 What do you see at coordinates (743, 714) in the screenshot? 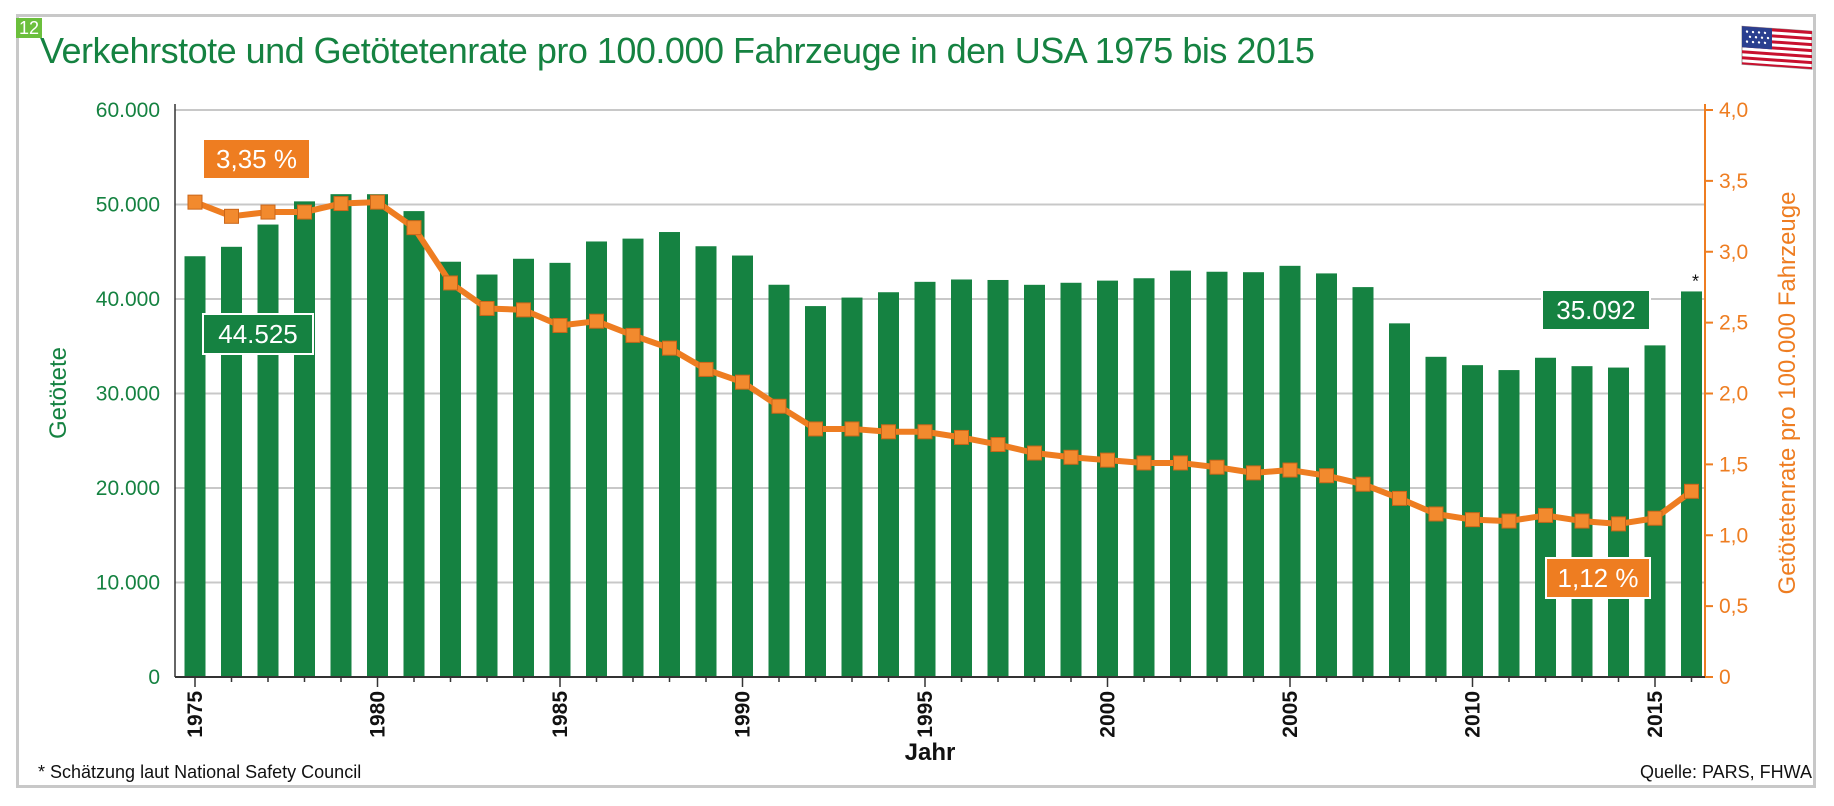
I see `x-tick-label: 1990` at bounding box center [743, 714].